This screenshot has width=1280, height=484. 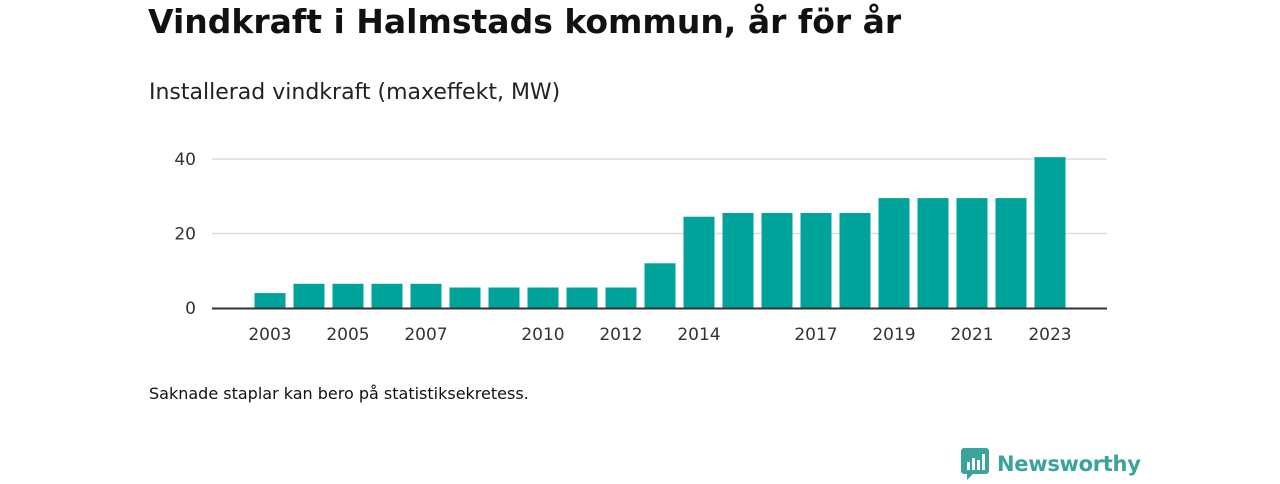 What do you see at coordinates (659, 335) in the screenshot?
I see `x-tick-labels: 2003 2005 2007 2010 2012 2014 2017 2019 2021 2023` at bounding box center [659, 335].